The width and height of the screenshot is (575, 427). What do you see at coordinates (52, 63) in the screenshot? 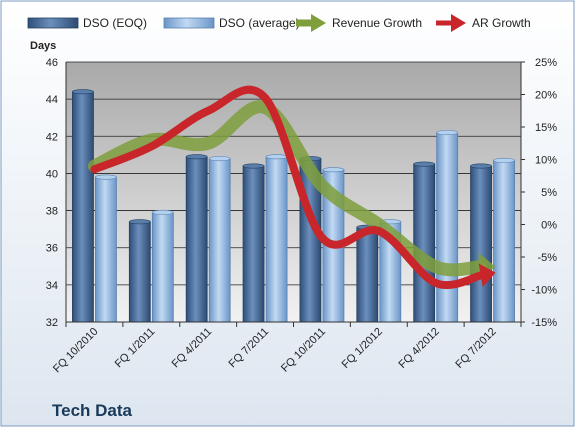
I see `y-left-tick-label: 46` at bounding box center [52, 63].